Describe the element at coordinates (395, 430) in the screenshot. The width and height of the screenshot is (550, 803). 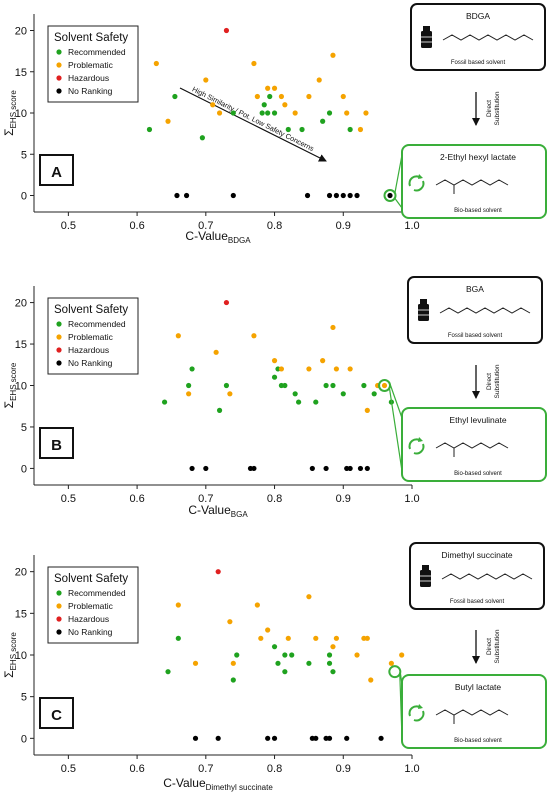
I see `highlight-connector` at that location.